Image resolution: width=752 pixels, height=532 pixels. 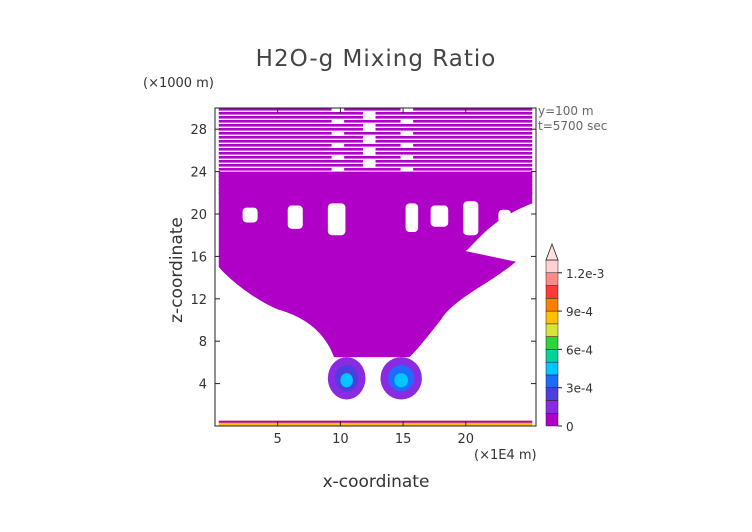 I want to click on colorbar: 0 3e-4 6e-4 9e-4 1.2e-3, so click(x=574, y=338).